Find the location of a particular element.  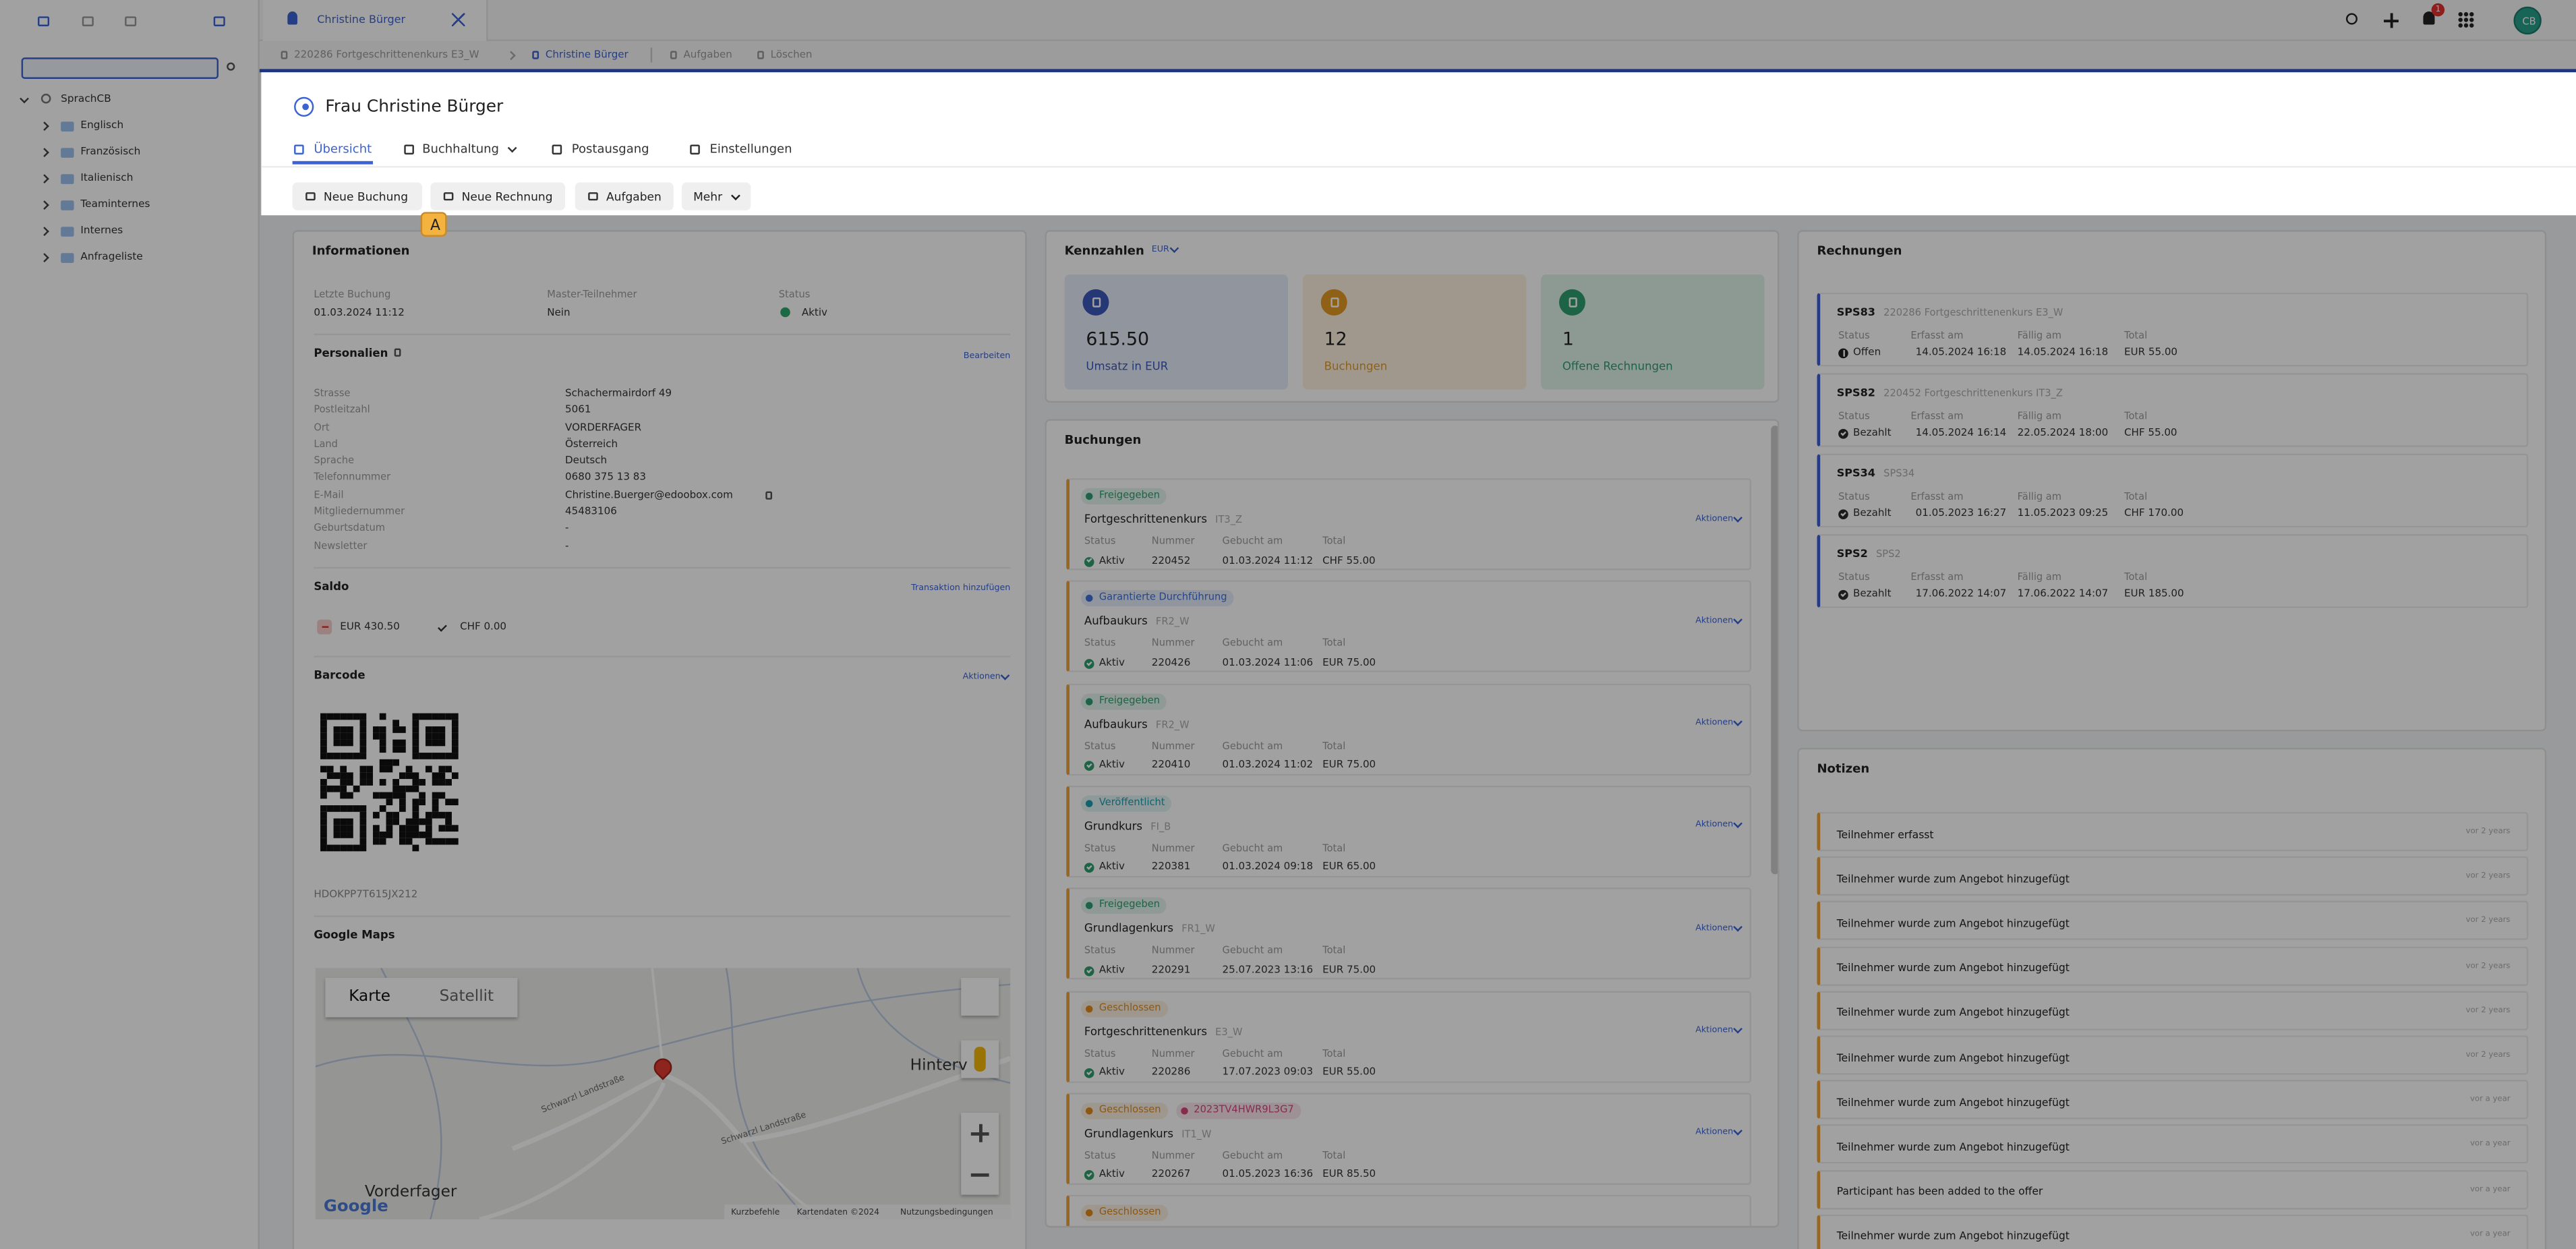

tree-folder: Englisch is located at coordinates (102, 125).